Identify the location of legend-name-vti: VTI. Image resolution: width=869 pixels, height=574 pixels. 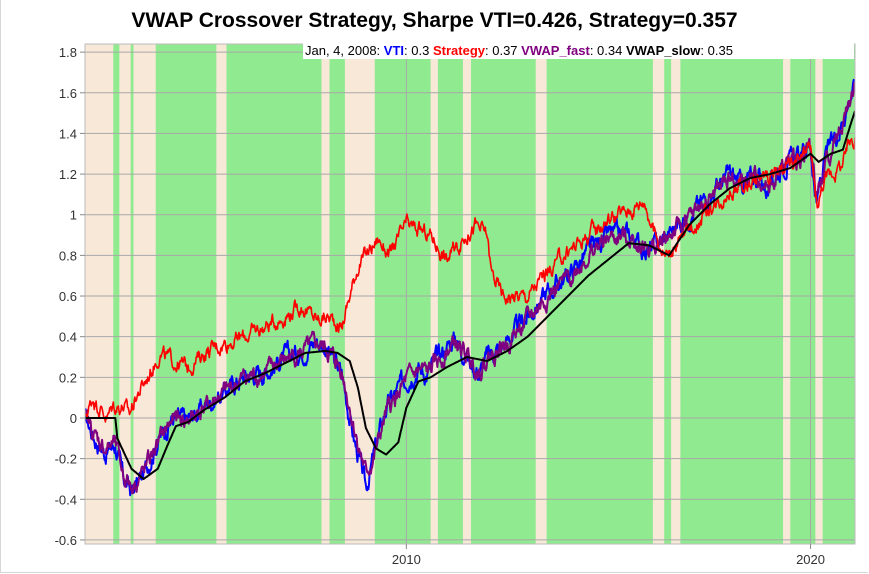
(394, 50).